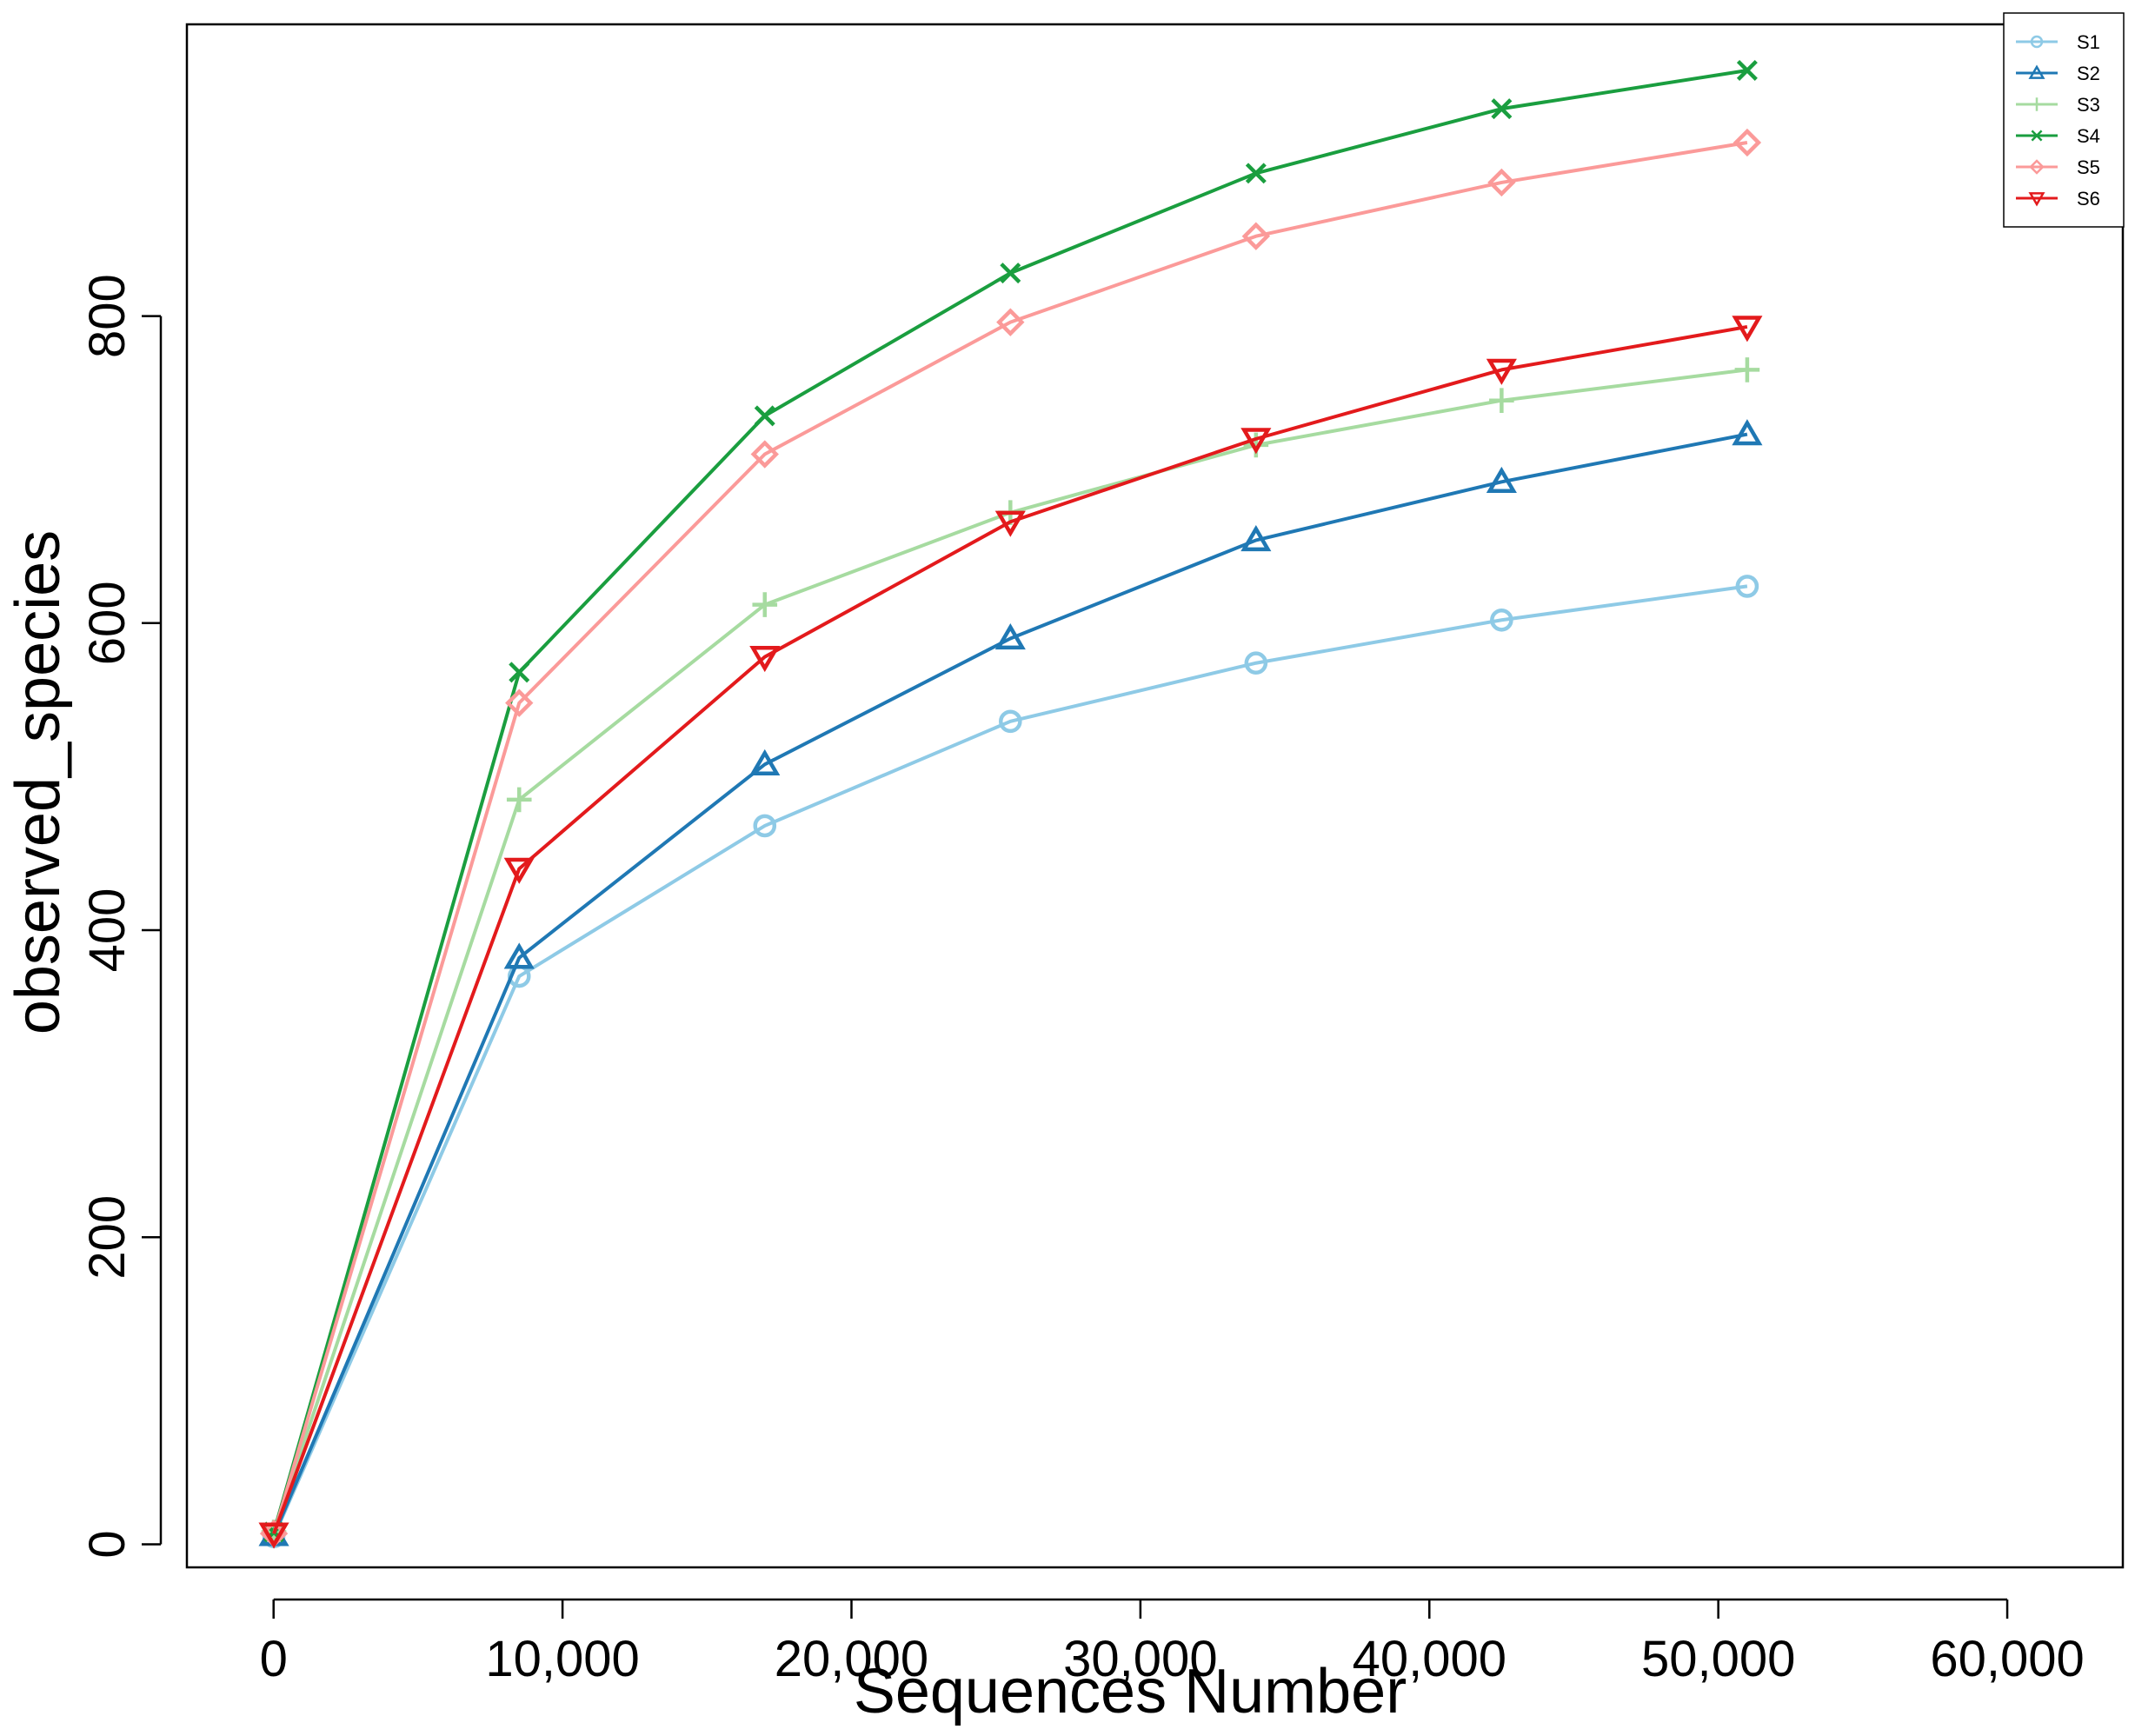 This screenshot has width=2135, height=1736. Describe the element at coordinates (2037, 42) in the screenshot. I see `legend-marker-S1` at that location.